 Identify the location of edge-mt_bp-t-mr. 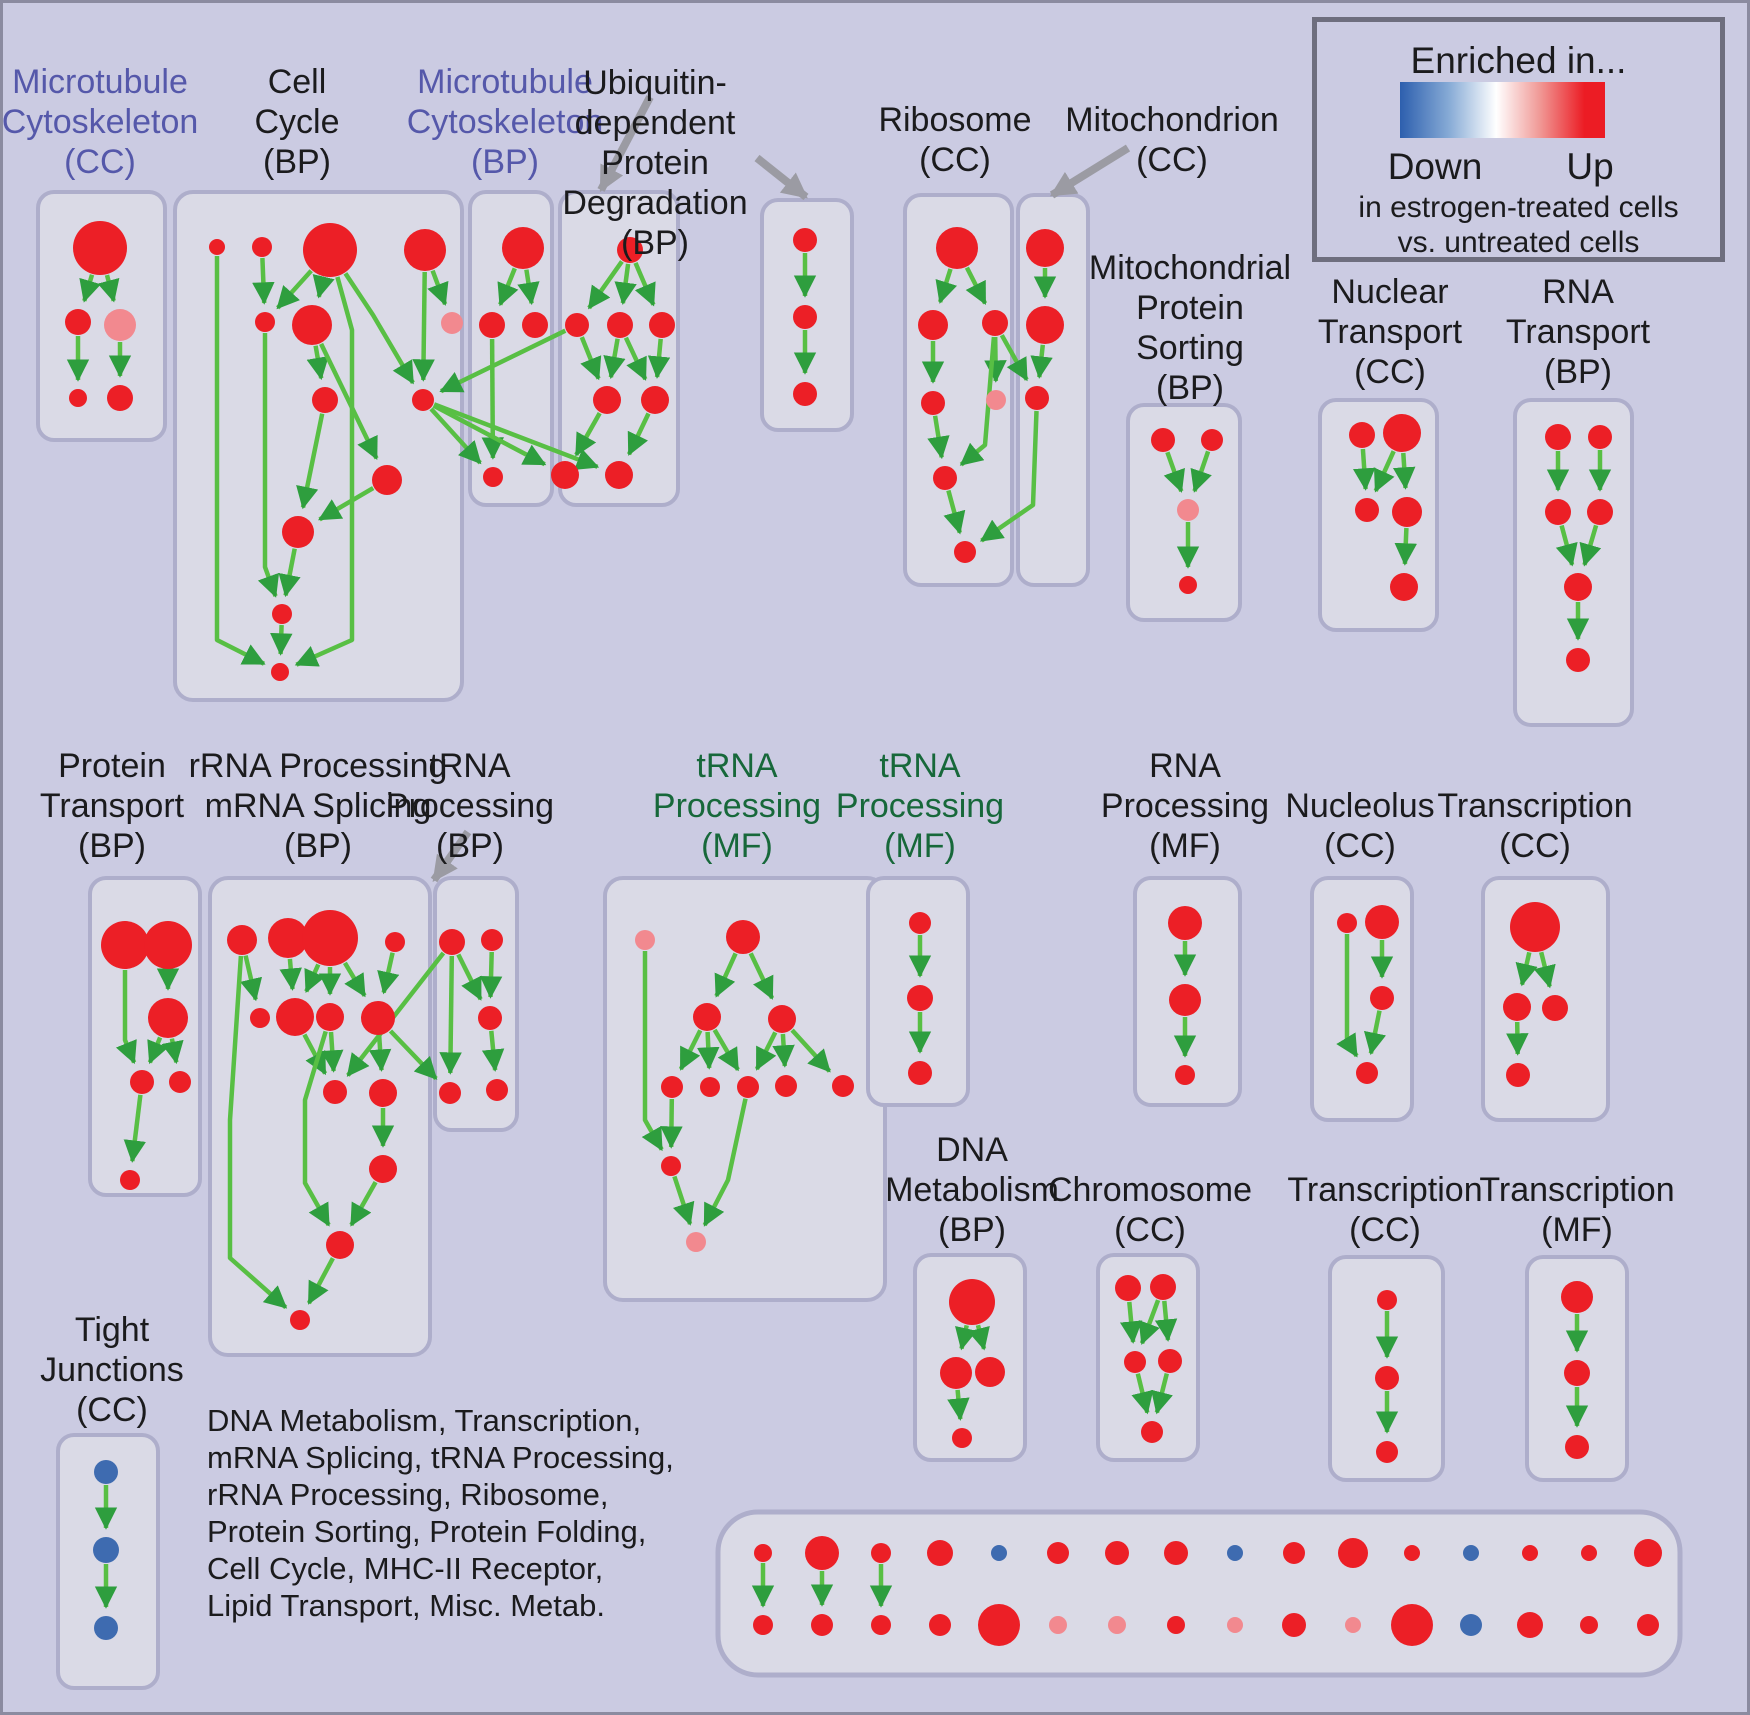
(528, 287).